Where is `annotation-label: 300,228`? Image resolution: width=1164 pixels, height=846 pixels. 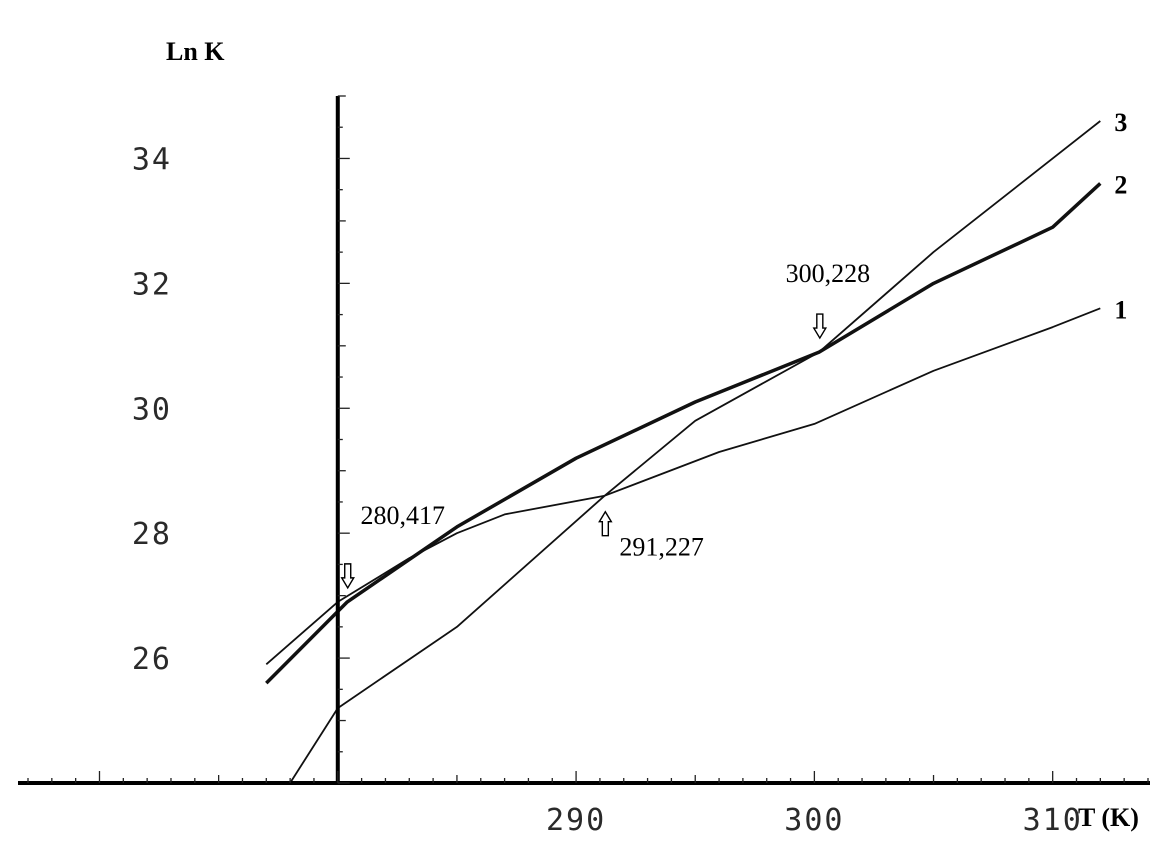 annotation-label: 300,228 is located at coordinates (828, 273).